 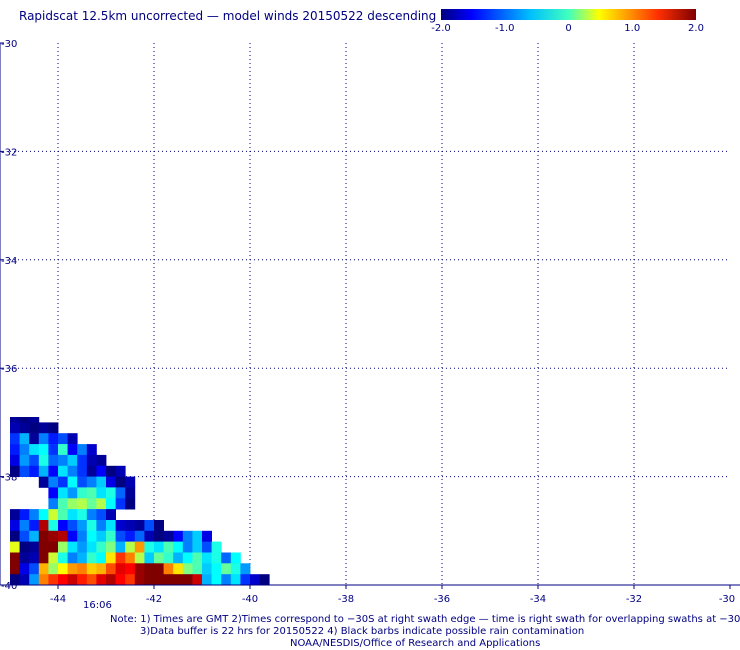 What do you see at coordinates (727, 599) in the screenshot?
I see `x-tick-label: -30` at bounding box center [727, 599].